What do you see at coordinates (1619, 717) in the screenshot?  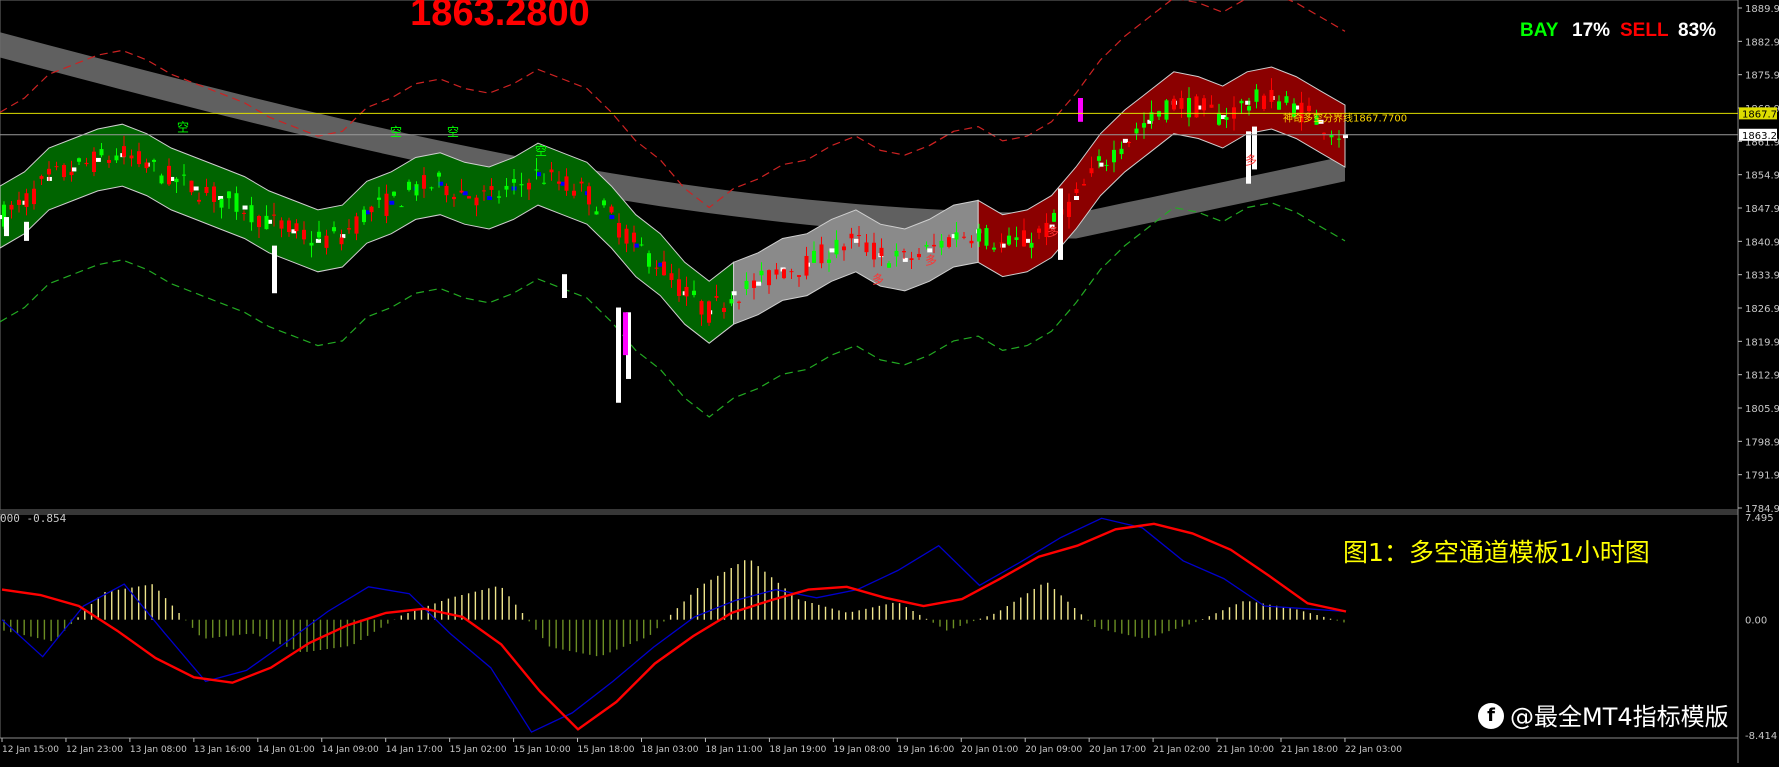 I see `watermark: @最全MT4指标模版` at bounding box center [1619, 717].